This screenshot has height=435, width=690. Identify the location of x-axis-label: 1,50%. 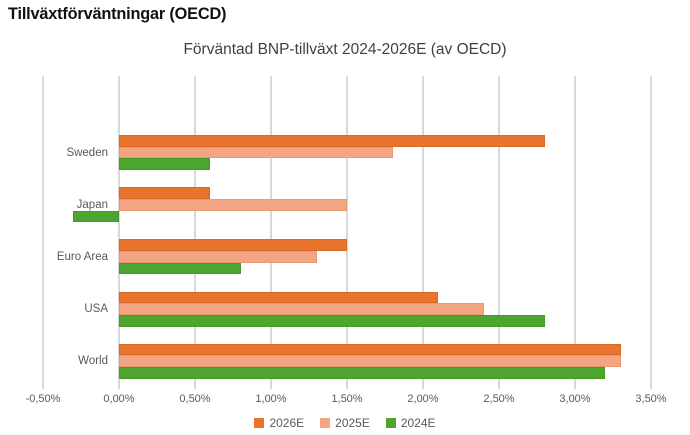
(347, 399).